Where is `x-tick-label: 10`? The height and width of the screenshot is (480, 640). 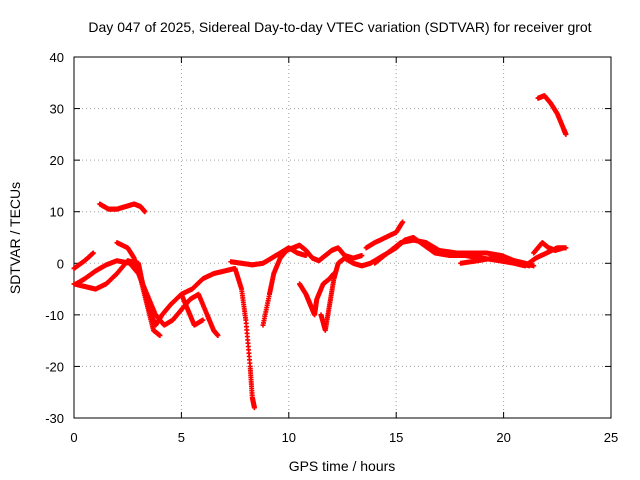 x-tick-label: 10 is located at coordinates (289, 437).